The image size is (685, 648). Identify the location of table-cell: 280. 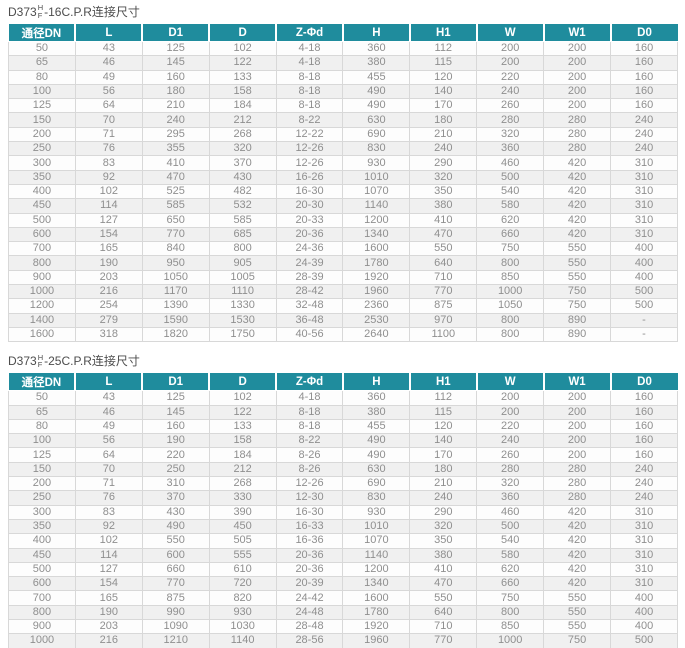
(577, 149).